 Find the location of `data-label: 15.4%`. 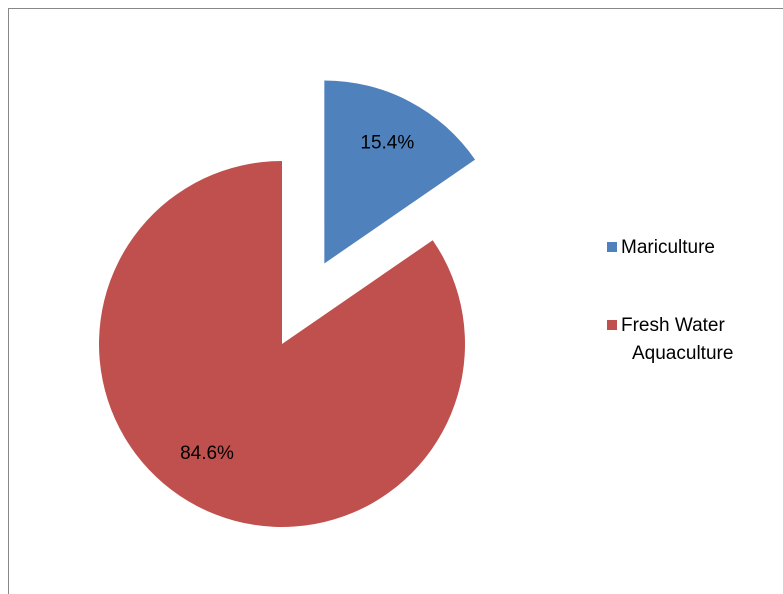

data-label: 15.4% is located at coordinates (387, 143).